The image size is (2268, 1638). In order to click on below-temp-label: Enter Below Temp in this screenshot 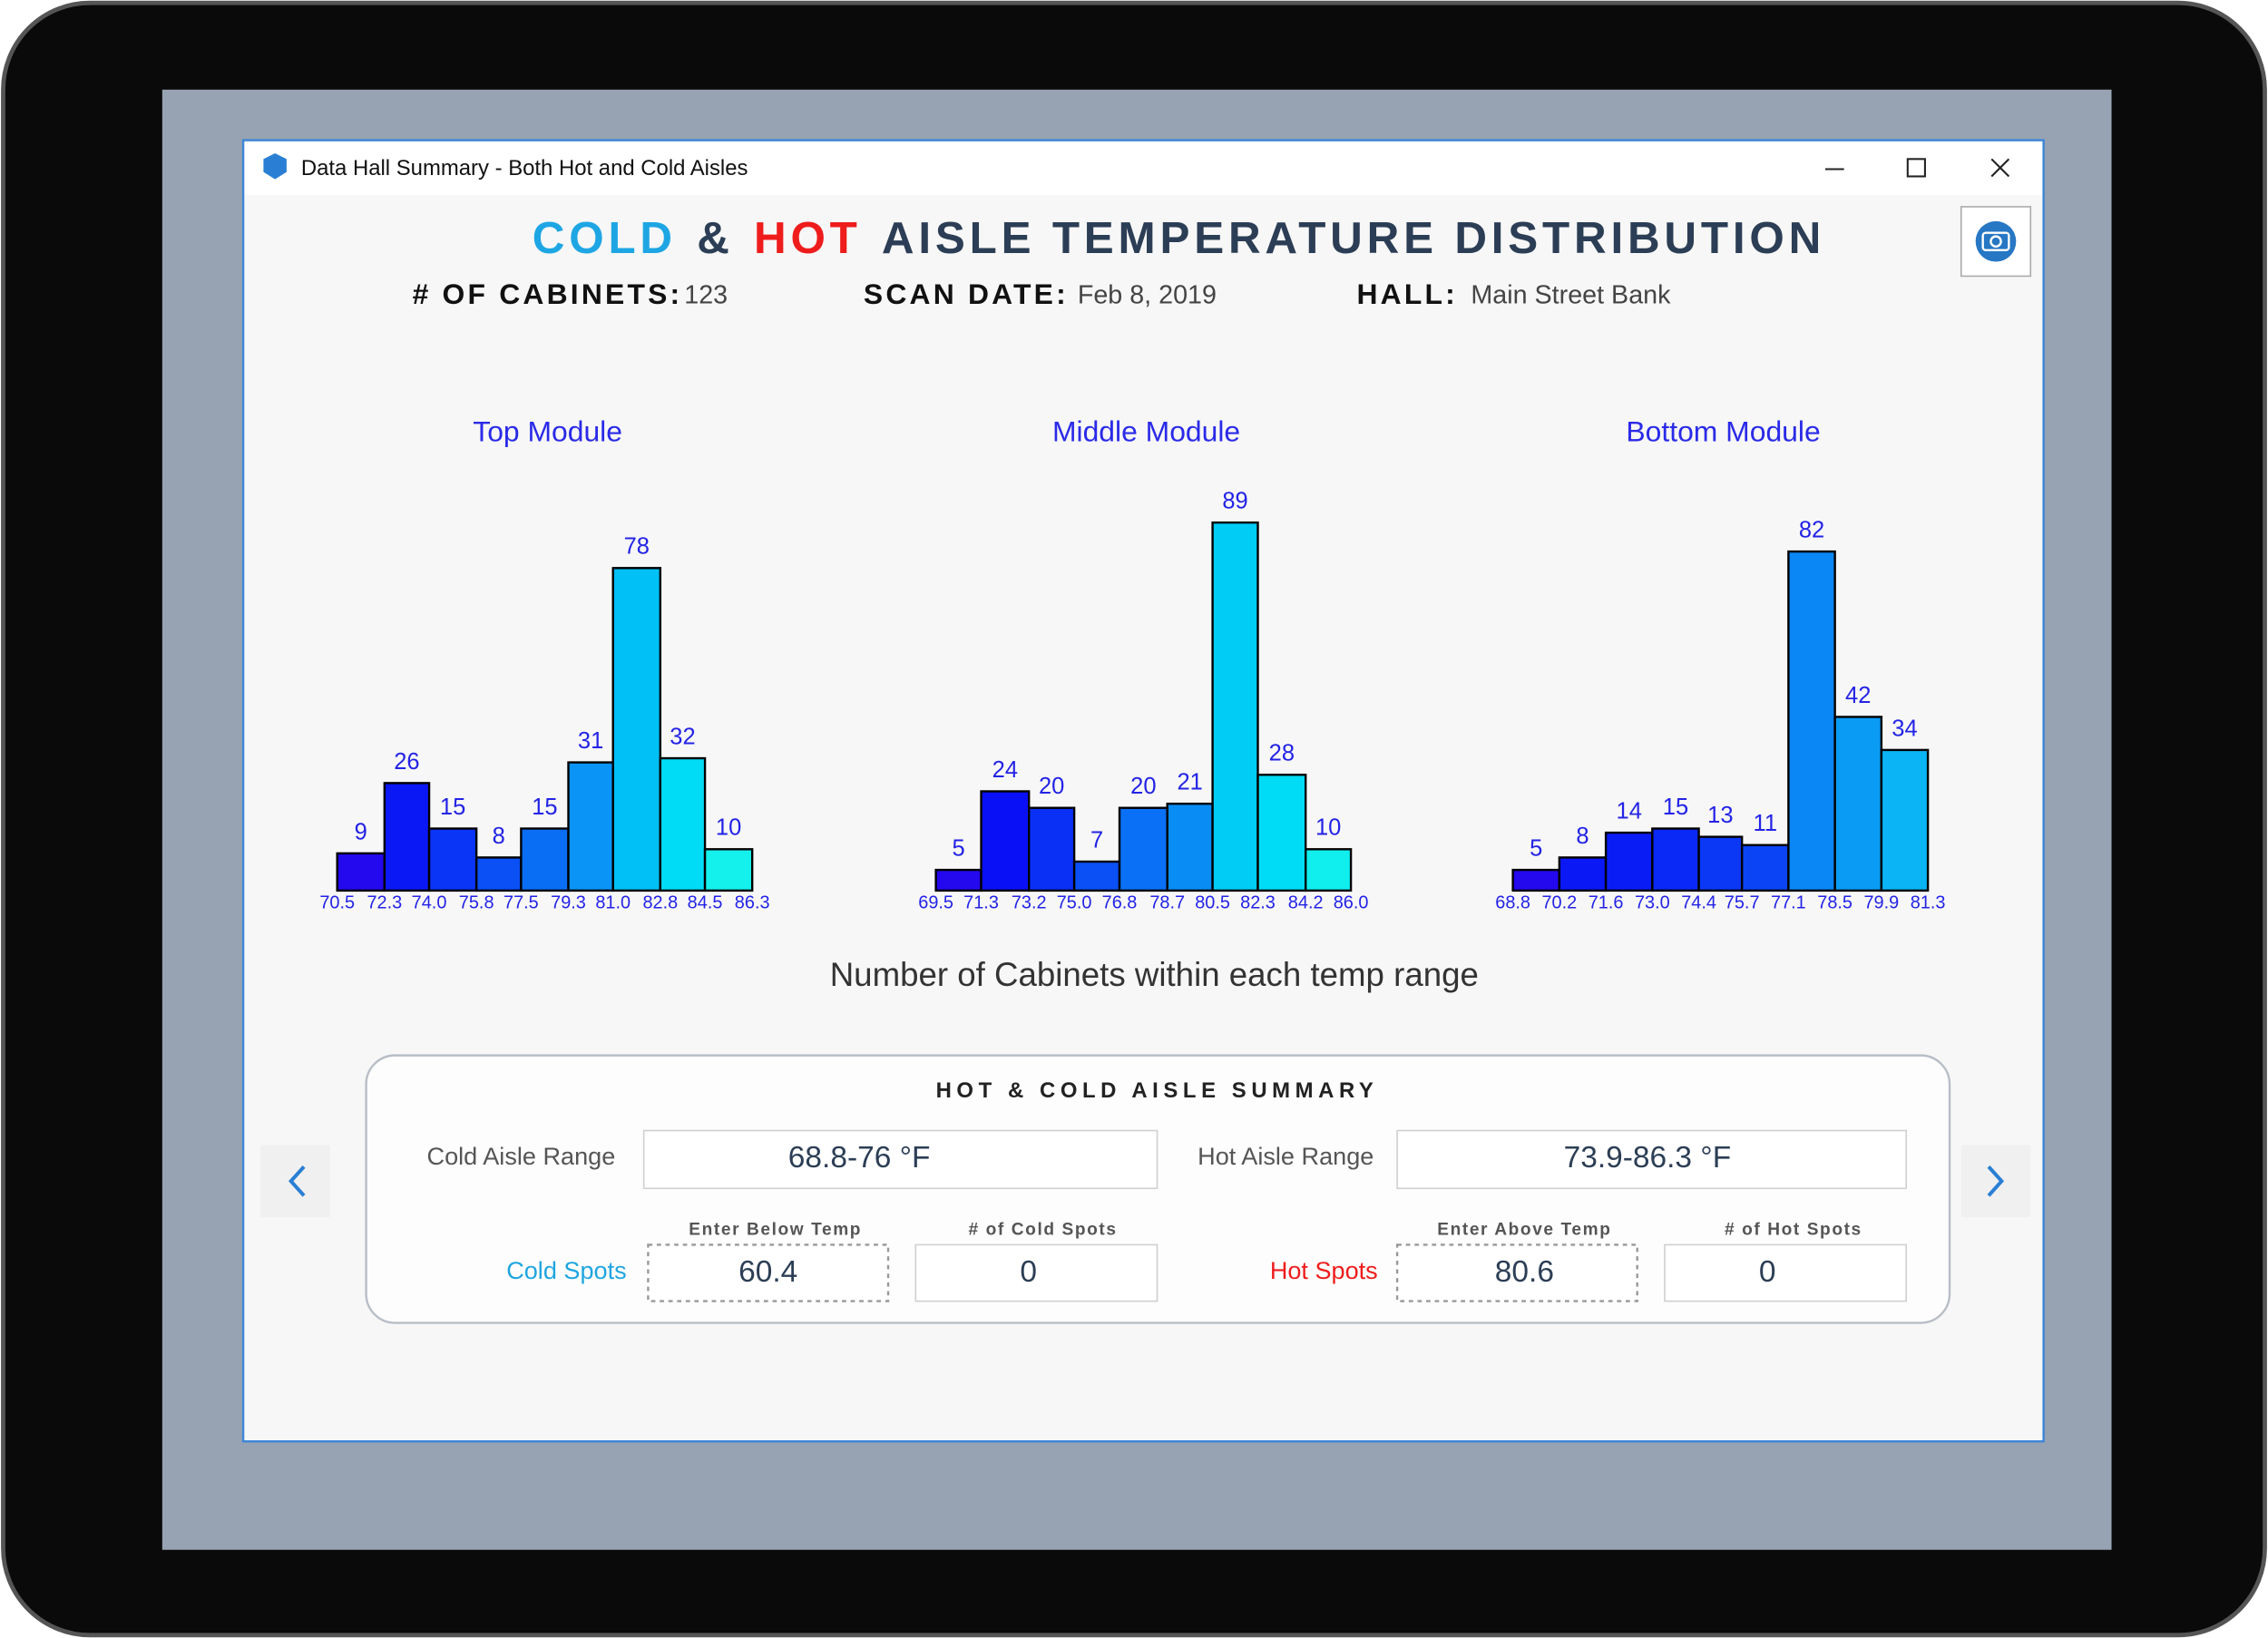, I will do `click(776, 1230)`.